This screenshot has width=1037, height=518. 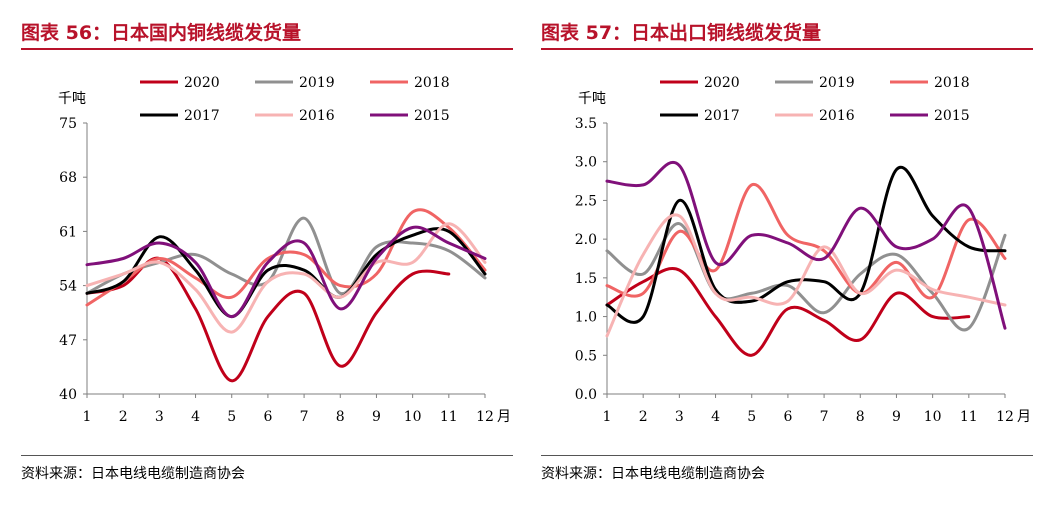 I want to click on chart-title: 图表 56：日本国内铜线缆发货量, so click(x=161, y=33).